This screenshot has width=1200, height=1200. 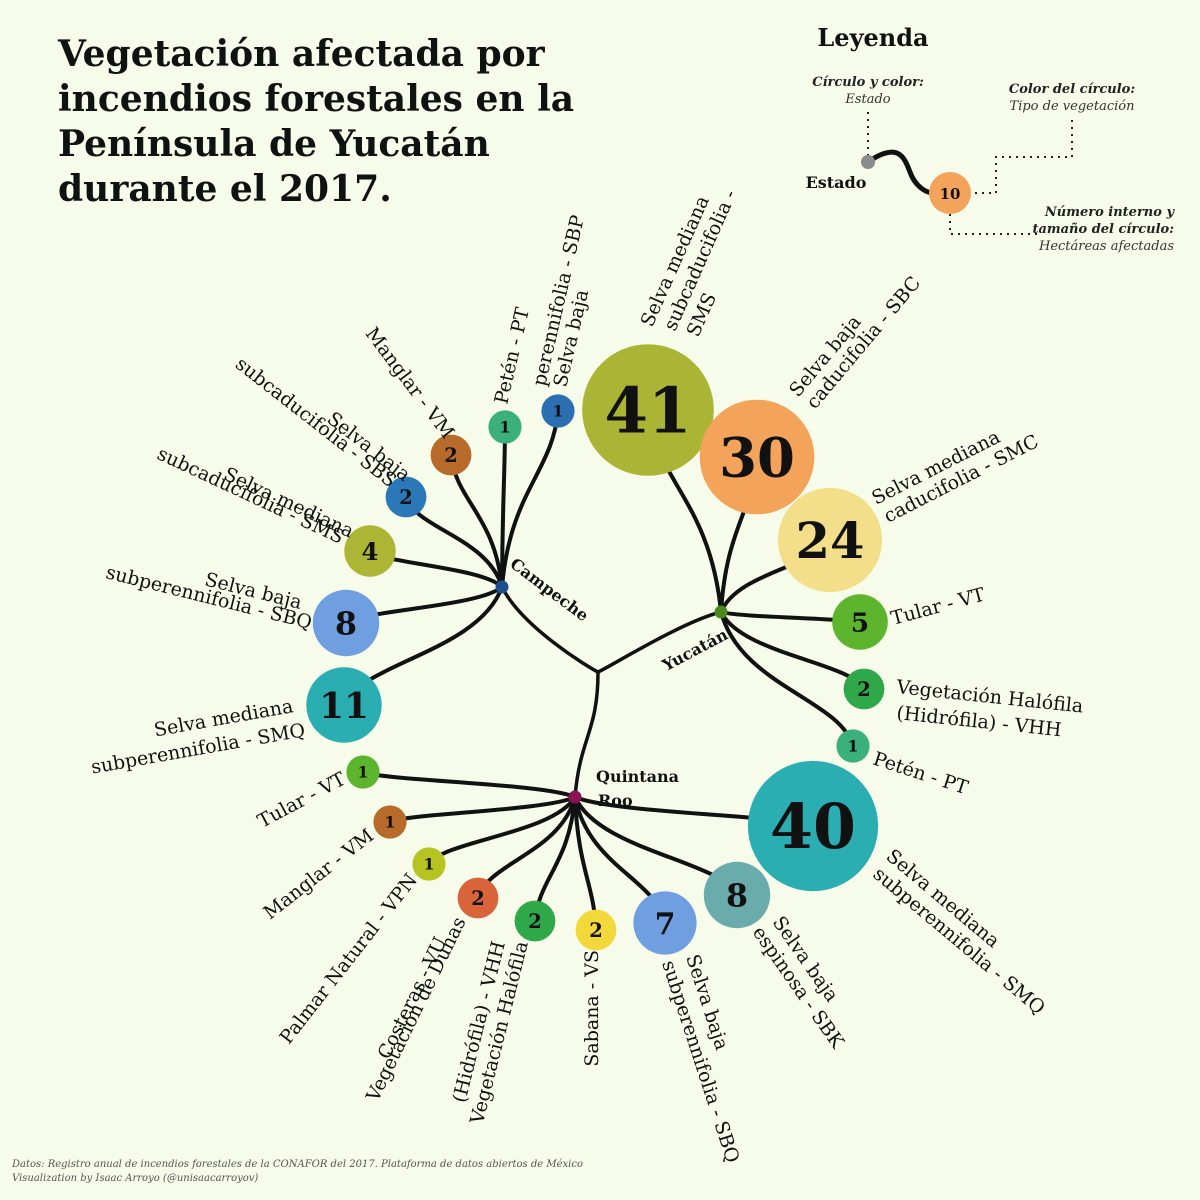 I want to click on vegetation-value: 24, so click(x=830, y=541).